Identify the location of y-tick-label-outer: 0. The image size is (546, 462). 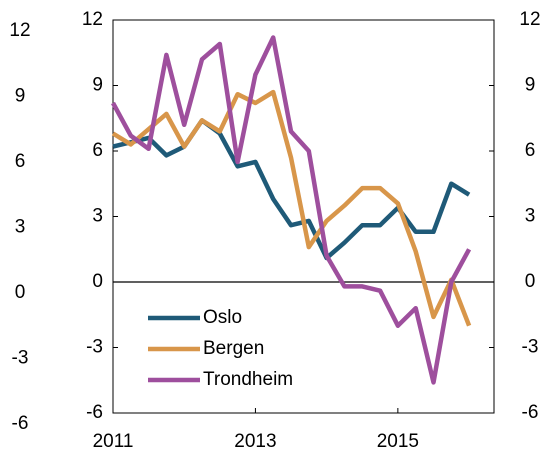
(20, 292).